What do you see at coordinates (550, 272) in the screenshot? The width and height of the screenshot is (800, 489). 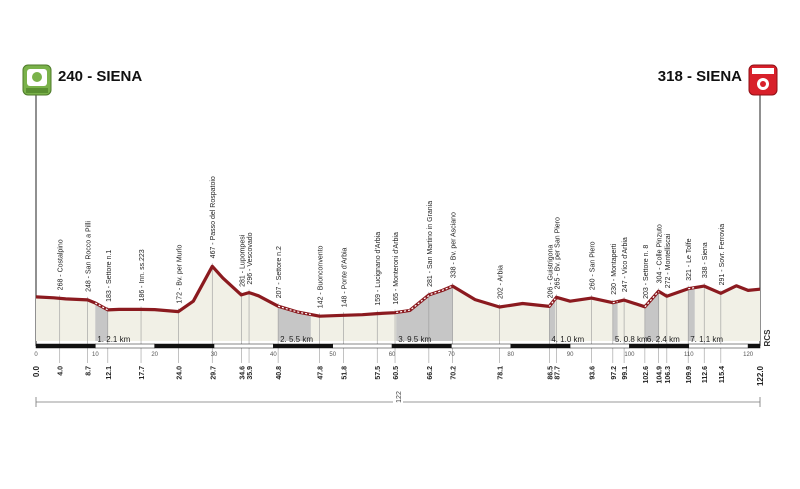 I see `waypoint-label: 206 - Guistrigona` at bounding box center [550, 272].